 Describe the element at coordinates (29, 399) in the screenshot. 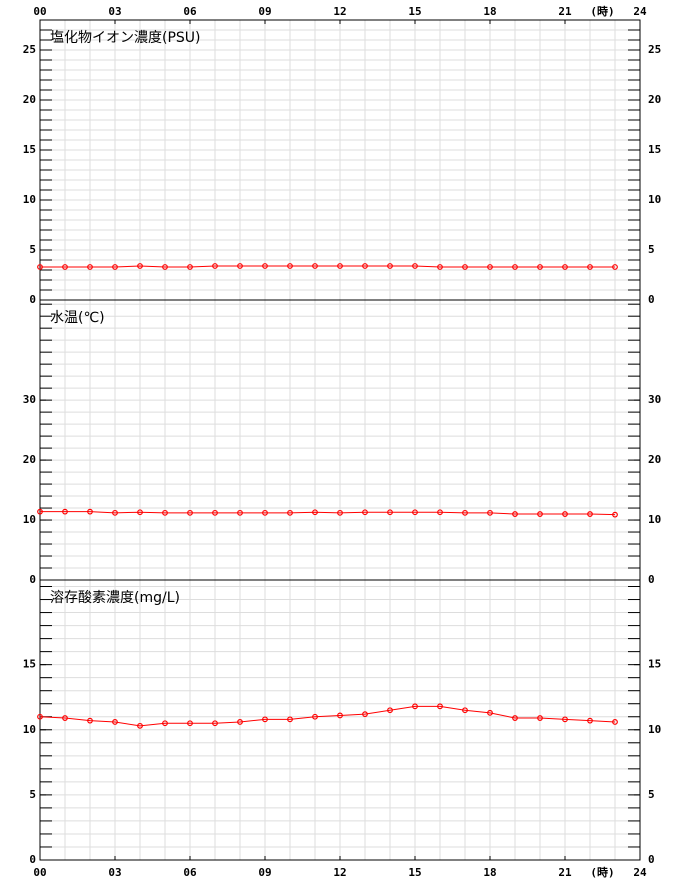

I see `y-tick-label: 30` at that location.